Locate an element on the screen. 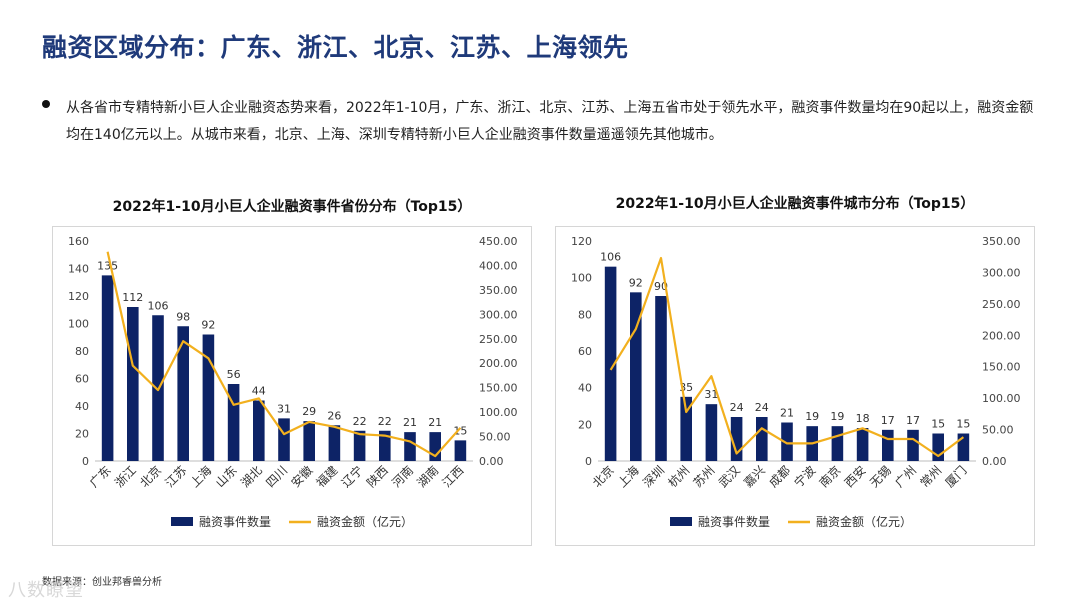  x-tick-label-广州: 广州 is located at coordinates (905, 476).